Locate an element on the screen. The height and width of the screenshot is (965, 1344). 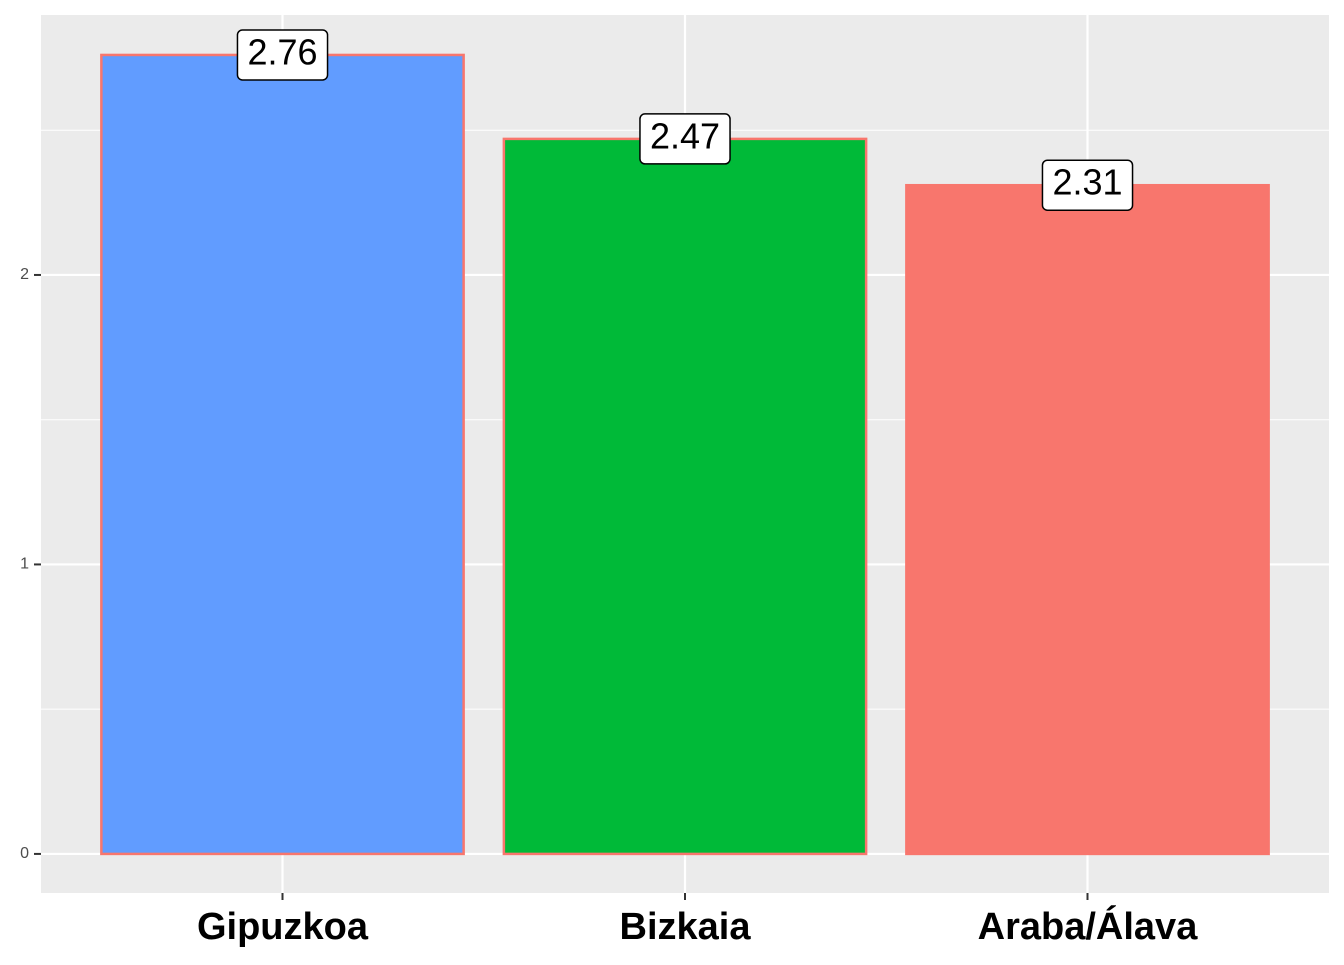
x-tick-label: Araba/Álava is located at coordinates (1088, 926).